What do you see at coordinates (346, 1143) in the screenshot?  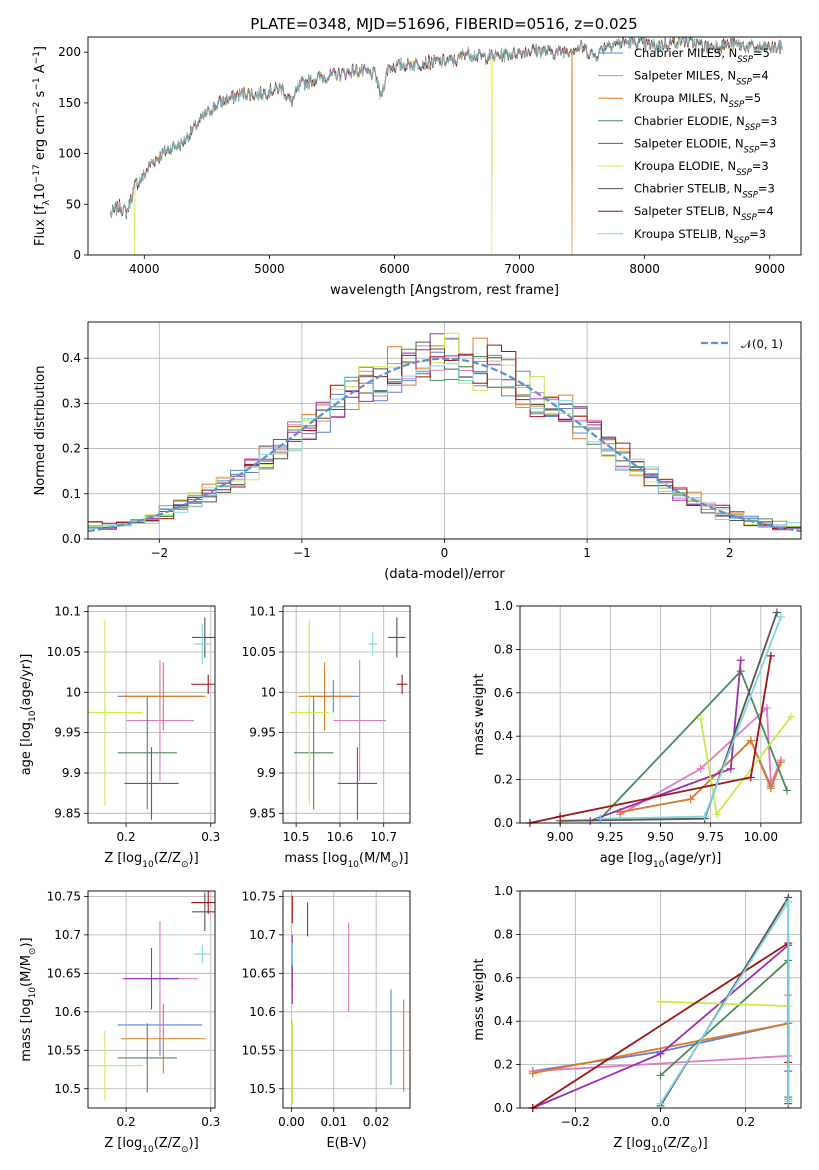 I see `x-axis-label: E(B-V)` at bounding box center [346, 1143].